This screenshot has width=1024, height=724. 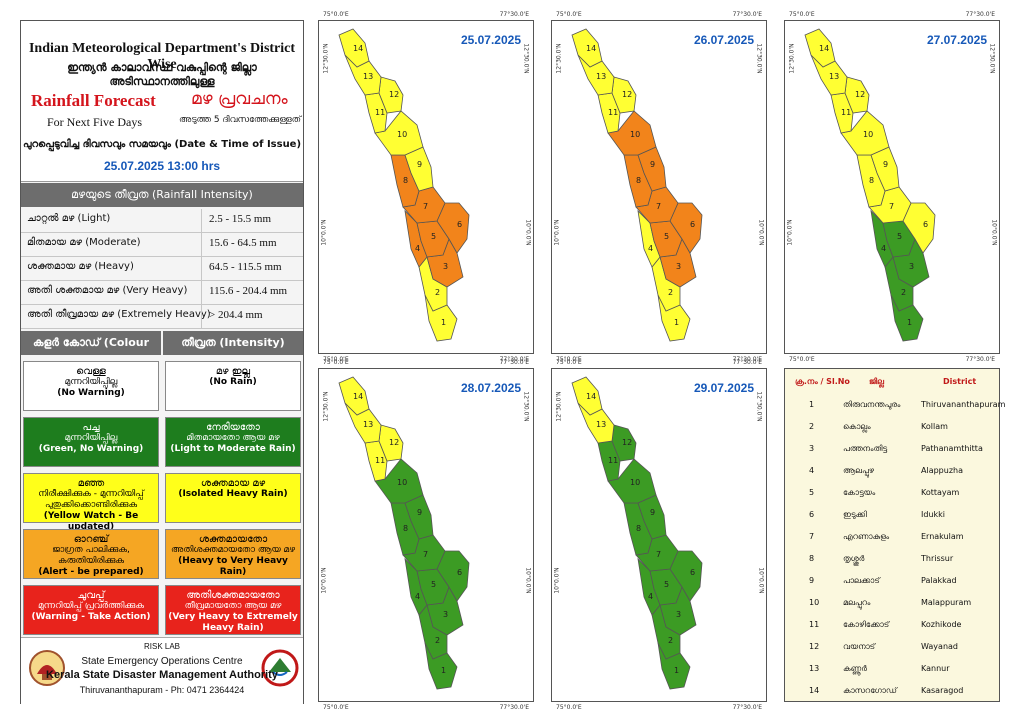 I want to click on legend-en: Kollam, so click(x=934, y=426).